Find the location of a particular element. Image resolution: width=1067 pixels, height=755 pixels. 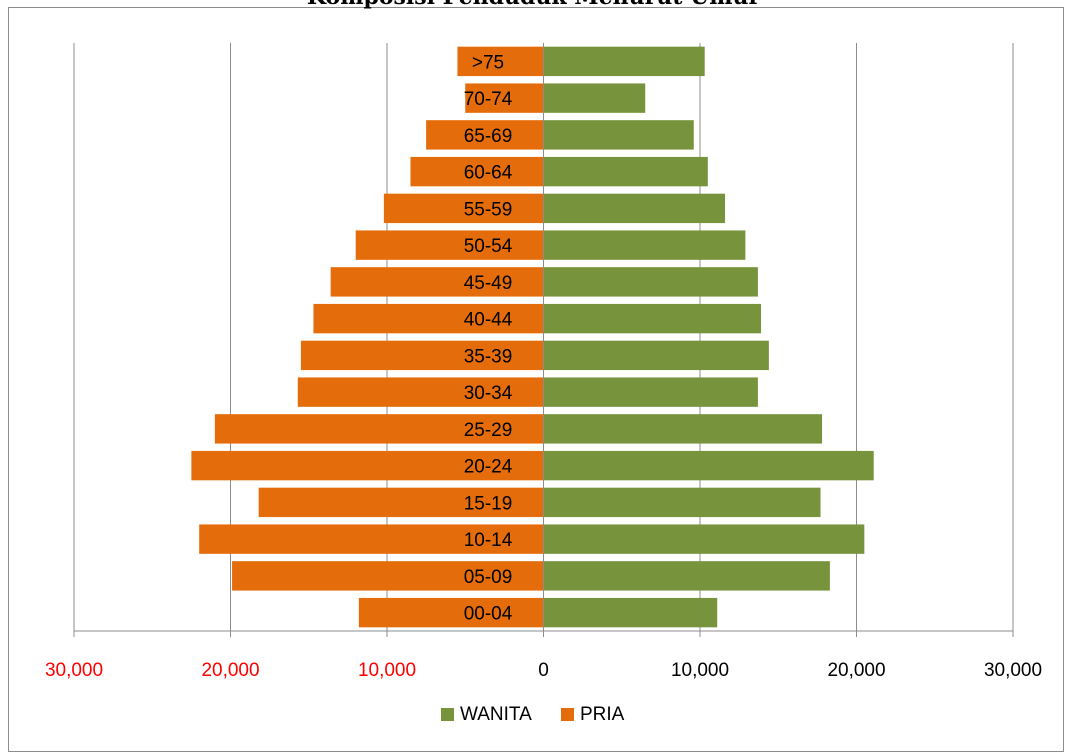

tick-label-4: 10,000 is located at coordinates (700, 670).